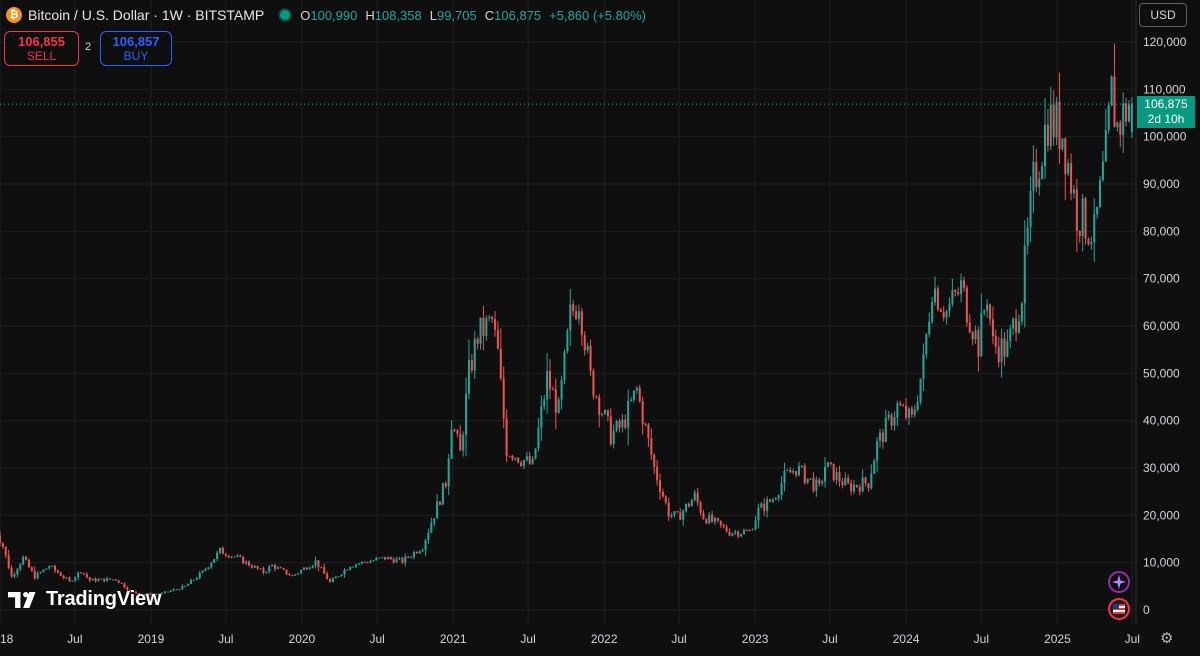 The height and width of the screenshot is (656, 1200). I want to click on x-tick-label: 2025, so click(1057, 639).